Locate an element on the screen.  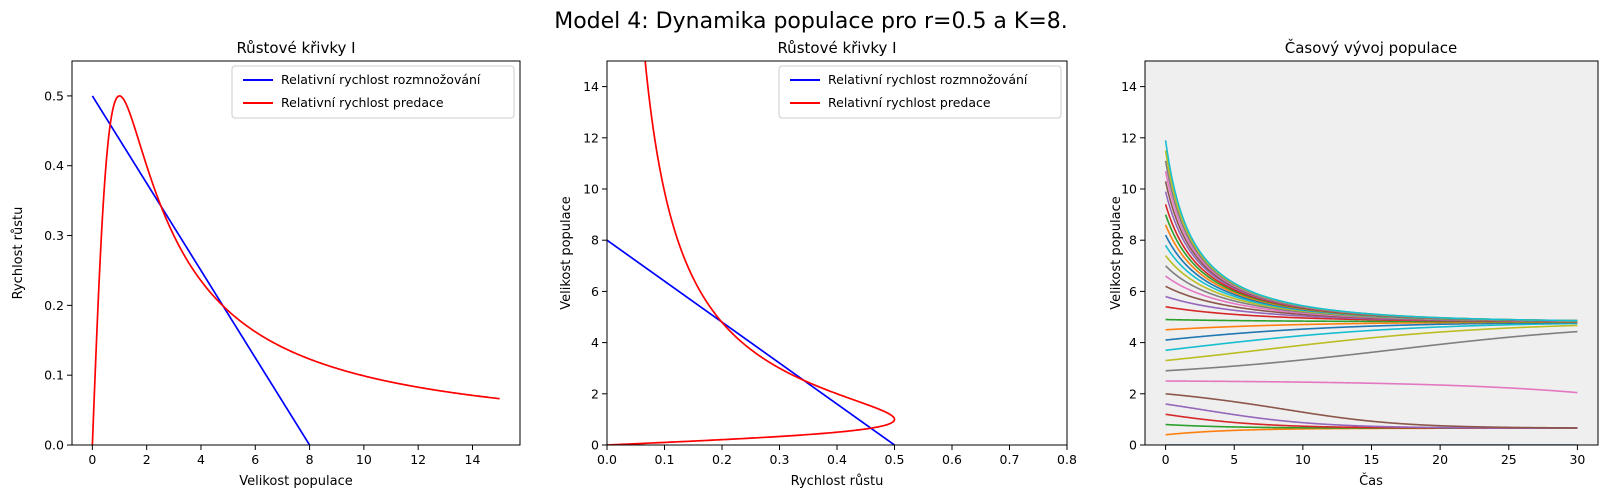
panel-1-yticks: 0.0 0.1 0.2 0.3 0.4 0.5 is located at coordinates (58, 270).